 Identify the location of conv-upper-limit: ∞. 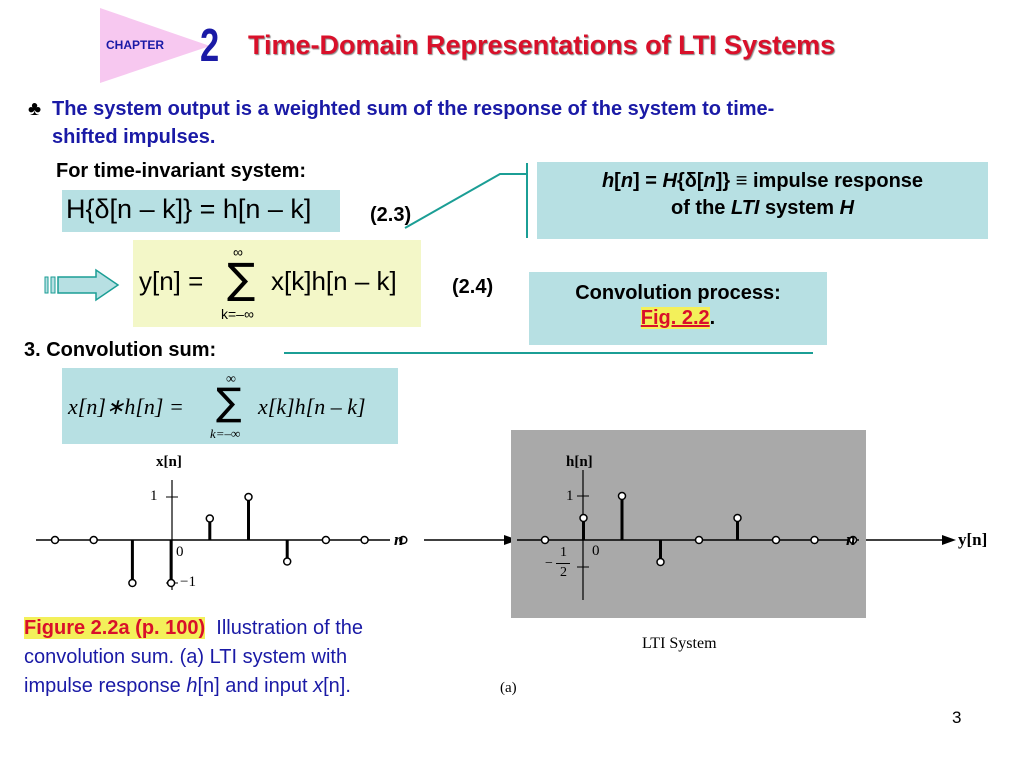
(231, 379).